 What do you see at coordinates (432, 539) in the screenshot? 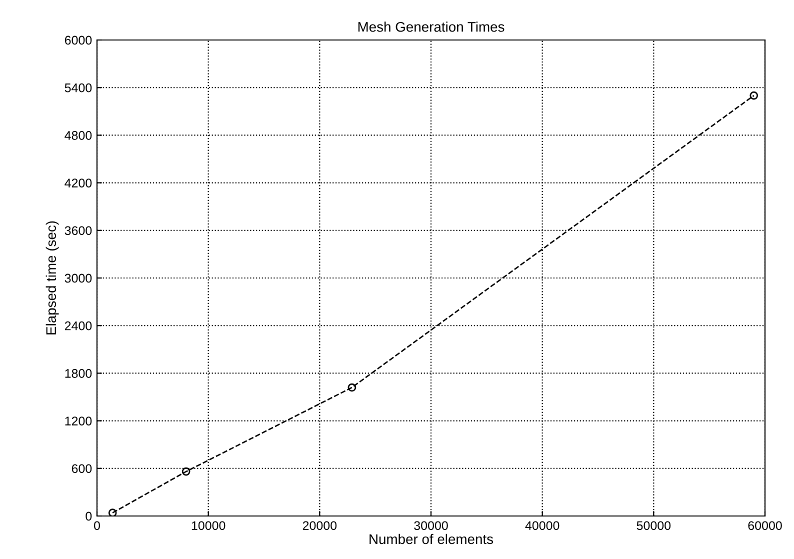
I see `x-axis-title: Number of elements` at bounding box center [432, 539].